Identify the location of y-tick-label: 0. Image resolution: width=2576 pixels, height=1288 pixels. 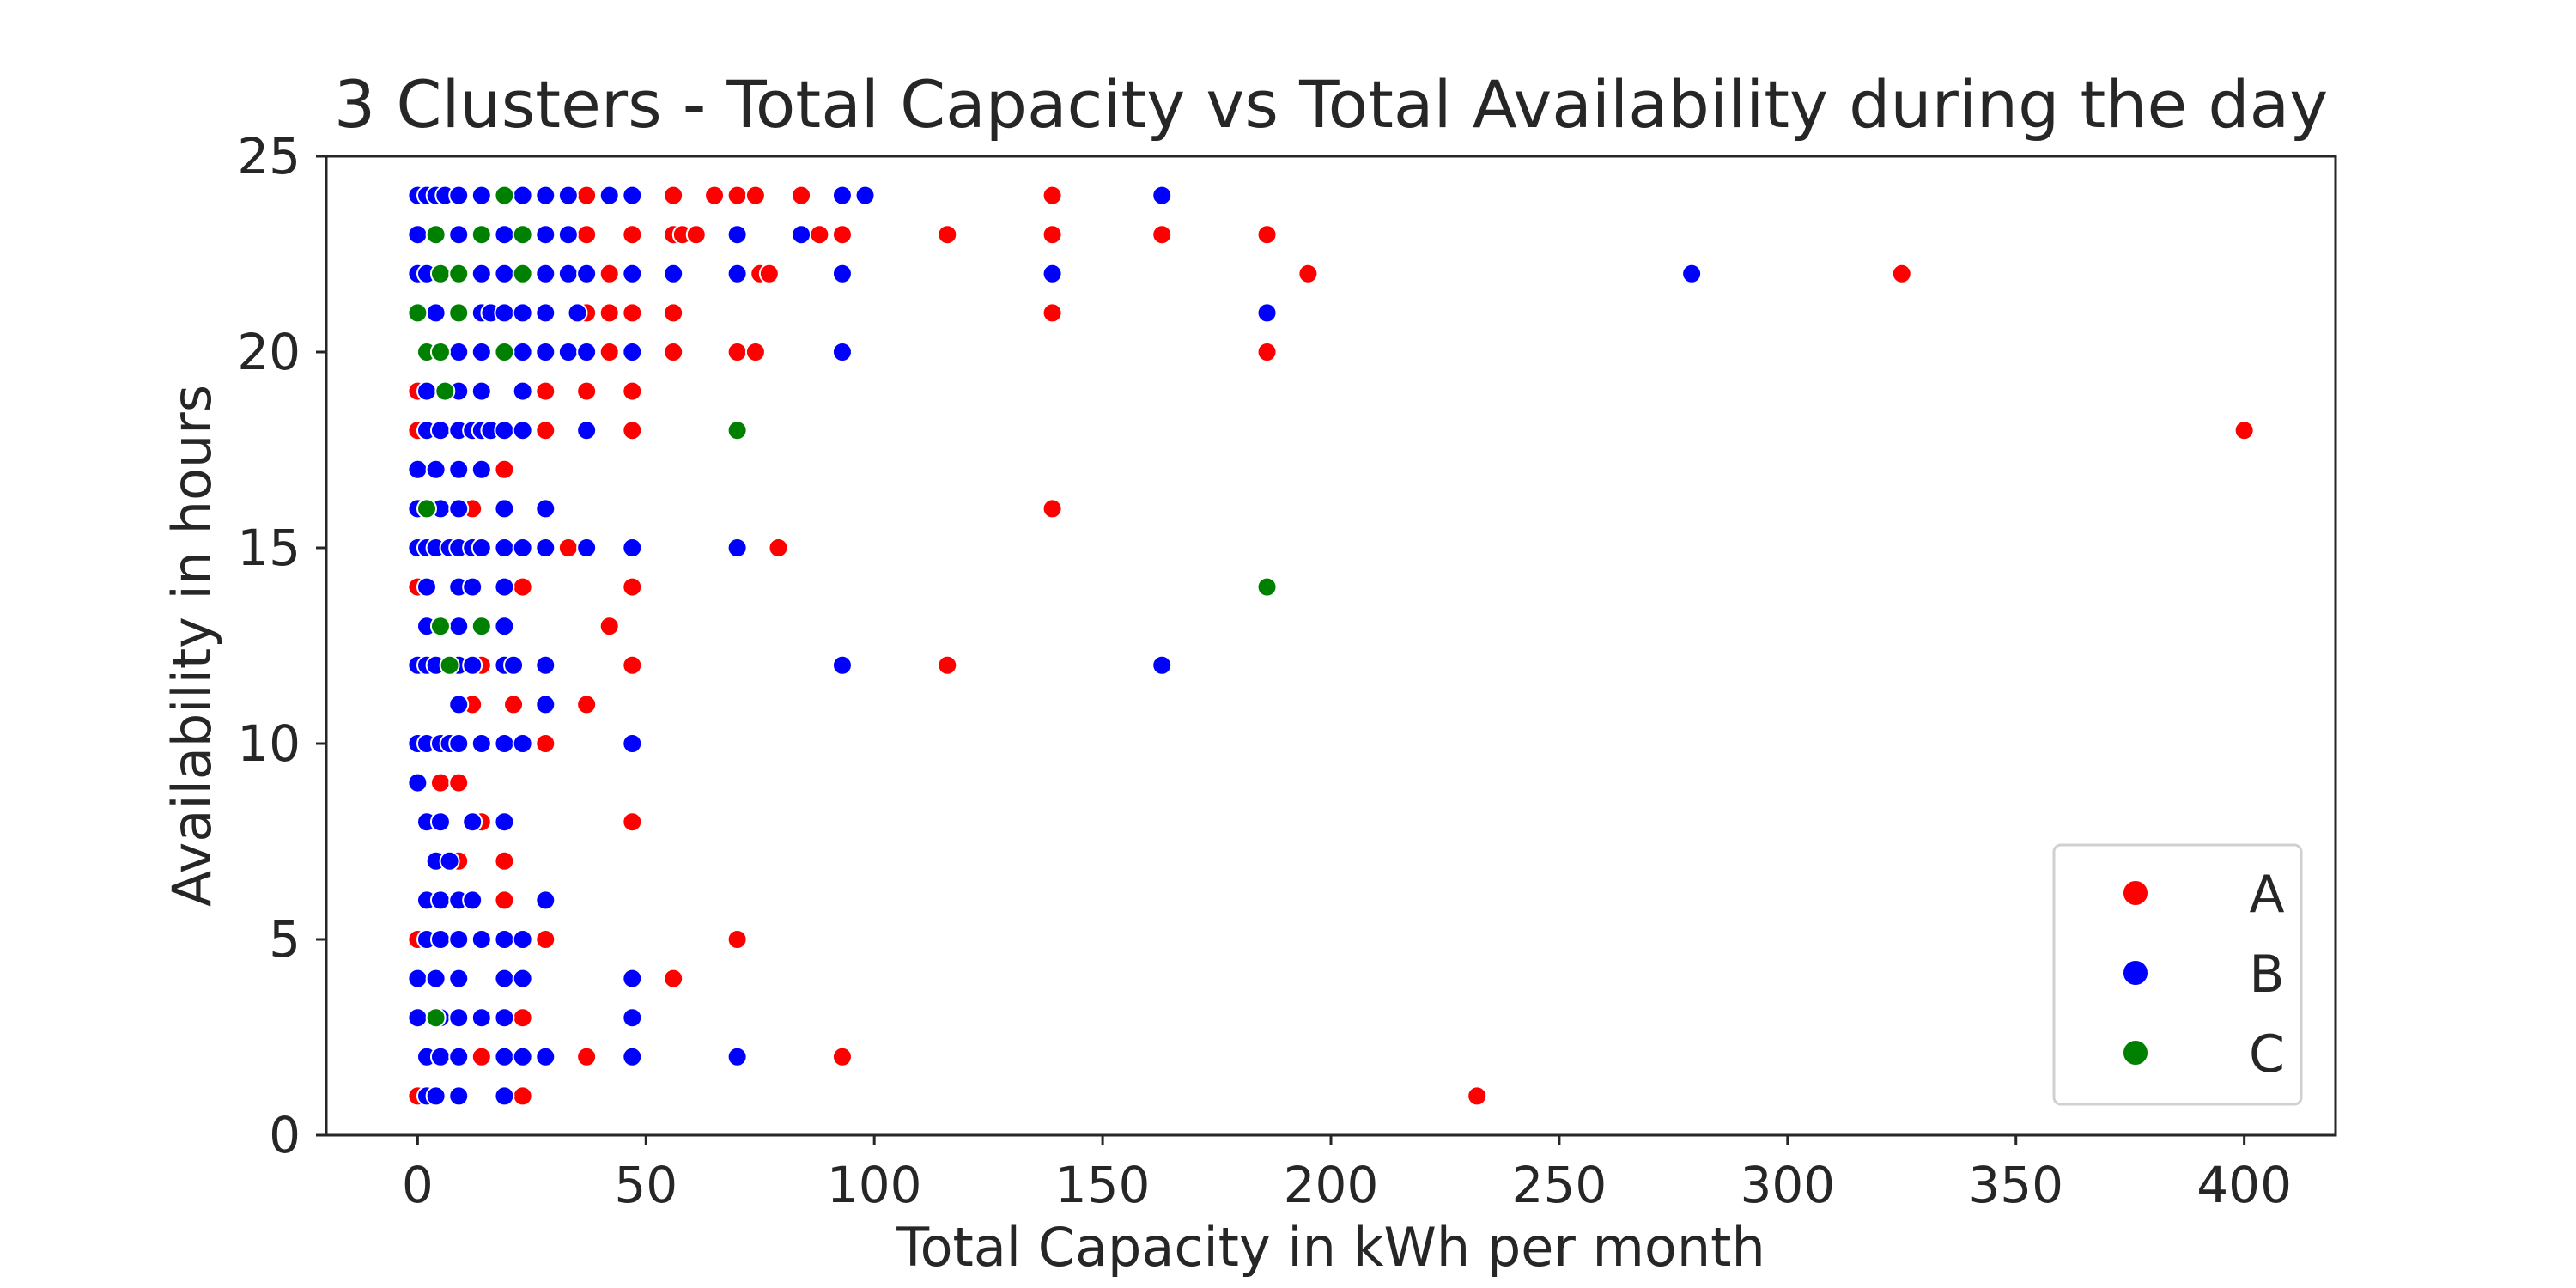
(285, 1135).